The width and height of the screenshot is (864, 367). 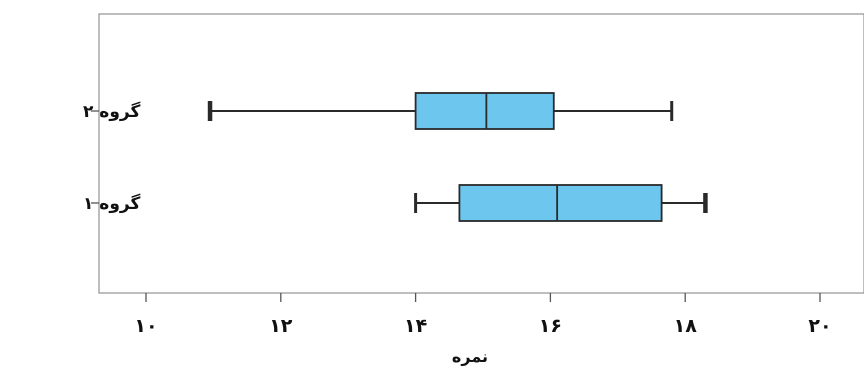 I want to click on x-tick-label: ۱۴, so click(x=415, y=326).